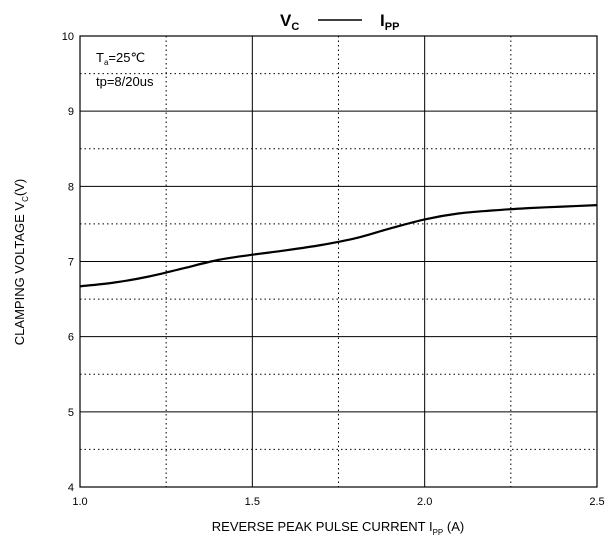 The height and width of the screenshot is (544, 608). Describe the element at coordinates (71, 112) in the screenshot. I see `y-tick-label: 9` at that location.